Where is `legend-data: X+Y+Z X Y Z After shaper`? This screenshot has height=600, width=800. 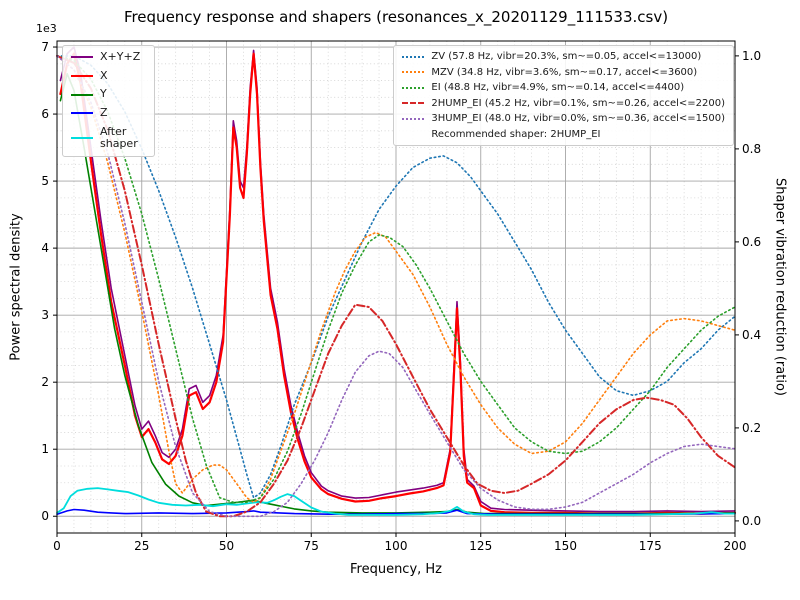 legend-data: X+Y+Z X Y Z After shaper is located at coordinates (108, 101).